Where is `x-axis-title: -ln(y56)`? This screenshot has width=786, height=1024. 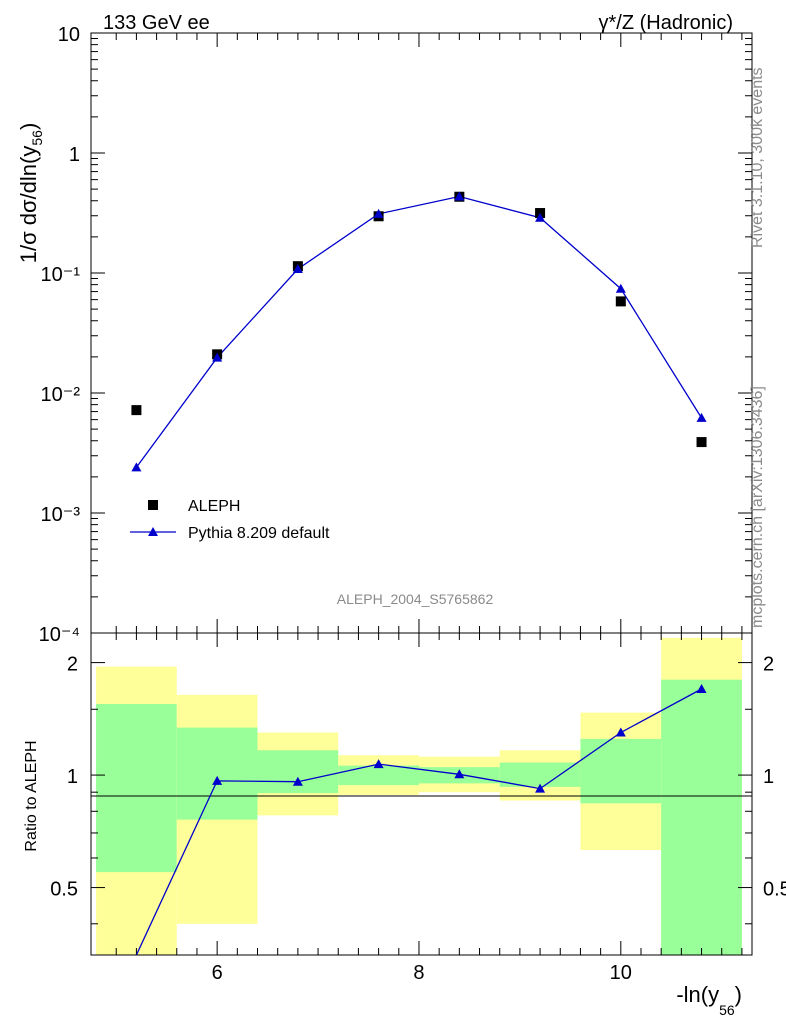 x-axis-title: -ln(y56) is located at coordinates (709, 1000).